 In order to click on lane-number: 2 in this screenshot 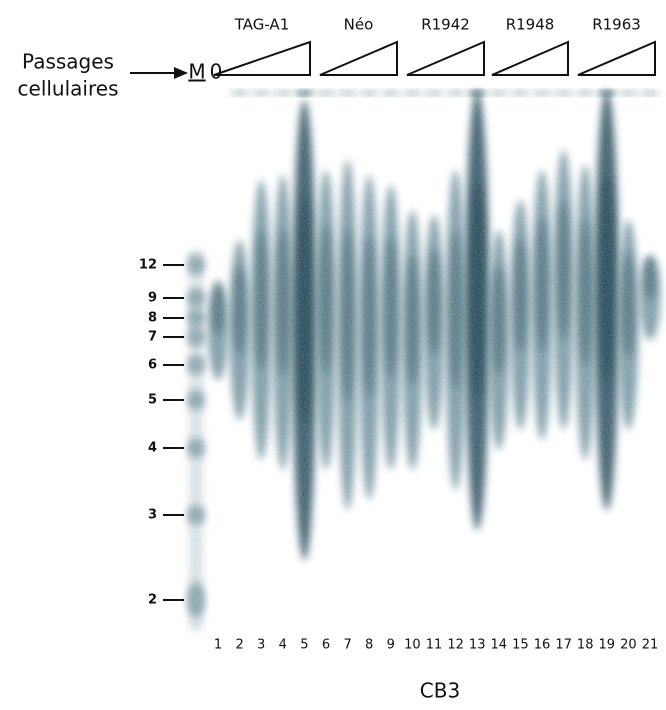, I will do `click(239, 645)`.